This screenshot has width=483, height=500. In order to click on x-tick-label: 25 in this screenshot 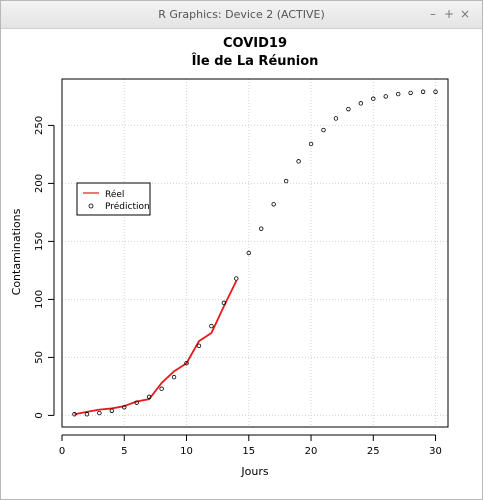, I will do `click(373, 451)`.